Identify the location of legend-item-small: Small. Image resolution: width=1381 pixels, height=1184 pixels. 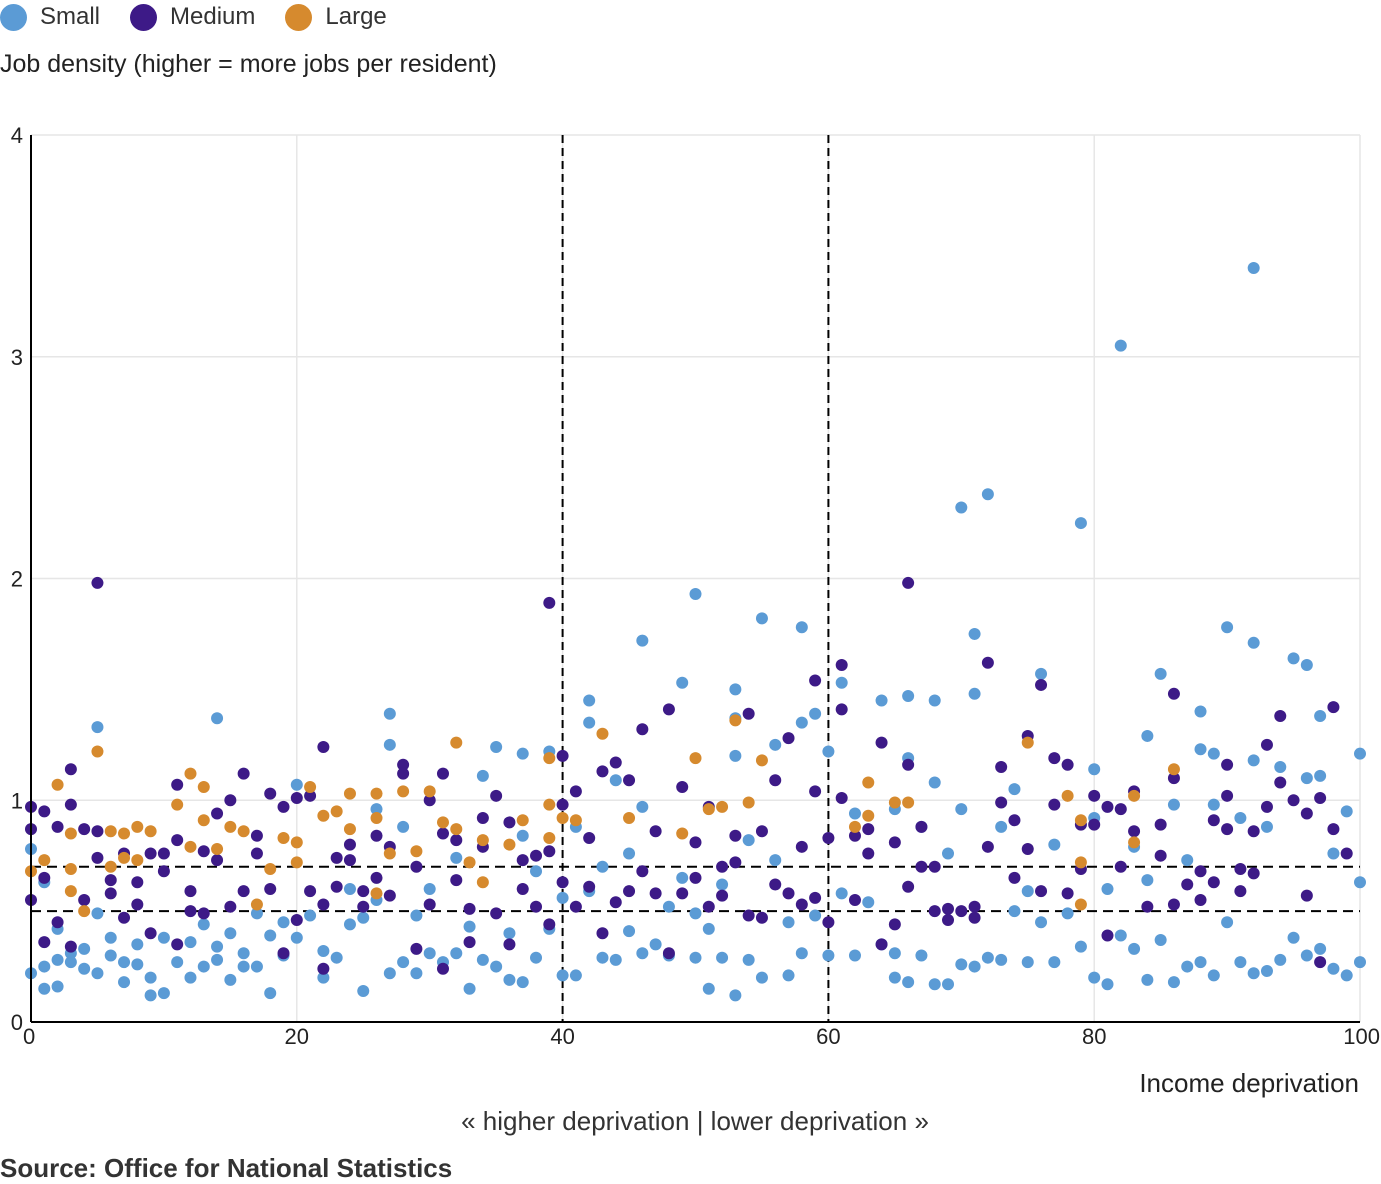
(50, 17).